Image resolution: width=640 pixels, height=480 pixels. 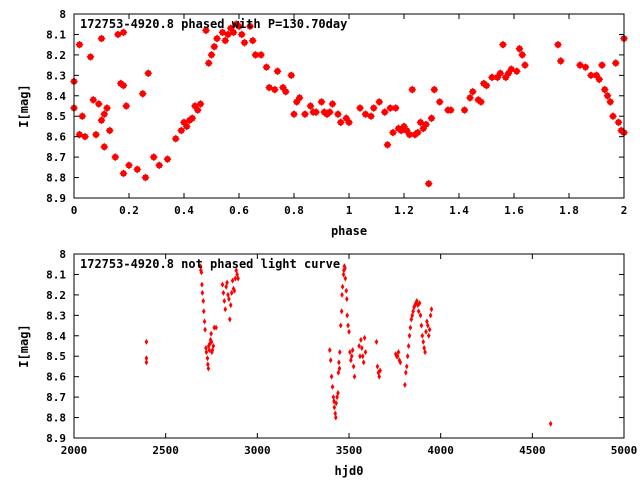 What do you see at coordinates (184, 210) in the screenshot?
I see `x-tick-label: 0.4` at bounding box center [184, 210].